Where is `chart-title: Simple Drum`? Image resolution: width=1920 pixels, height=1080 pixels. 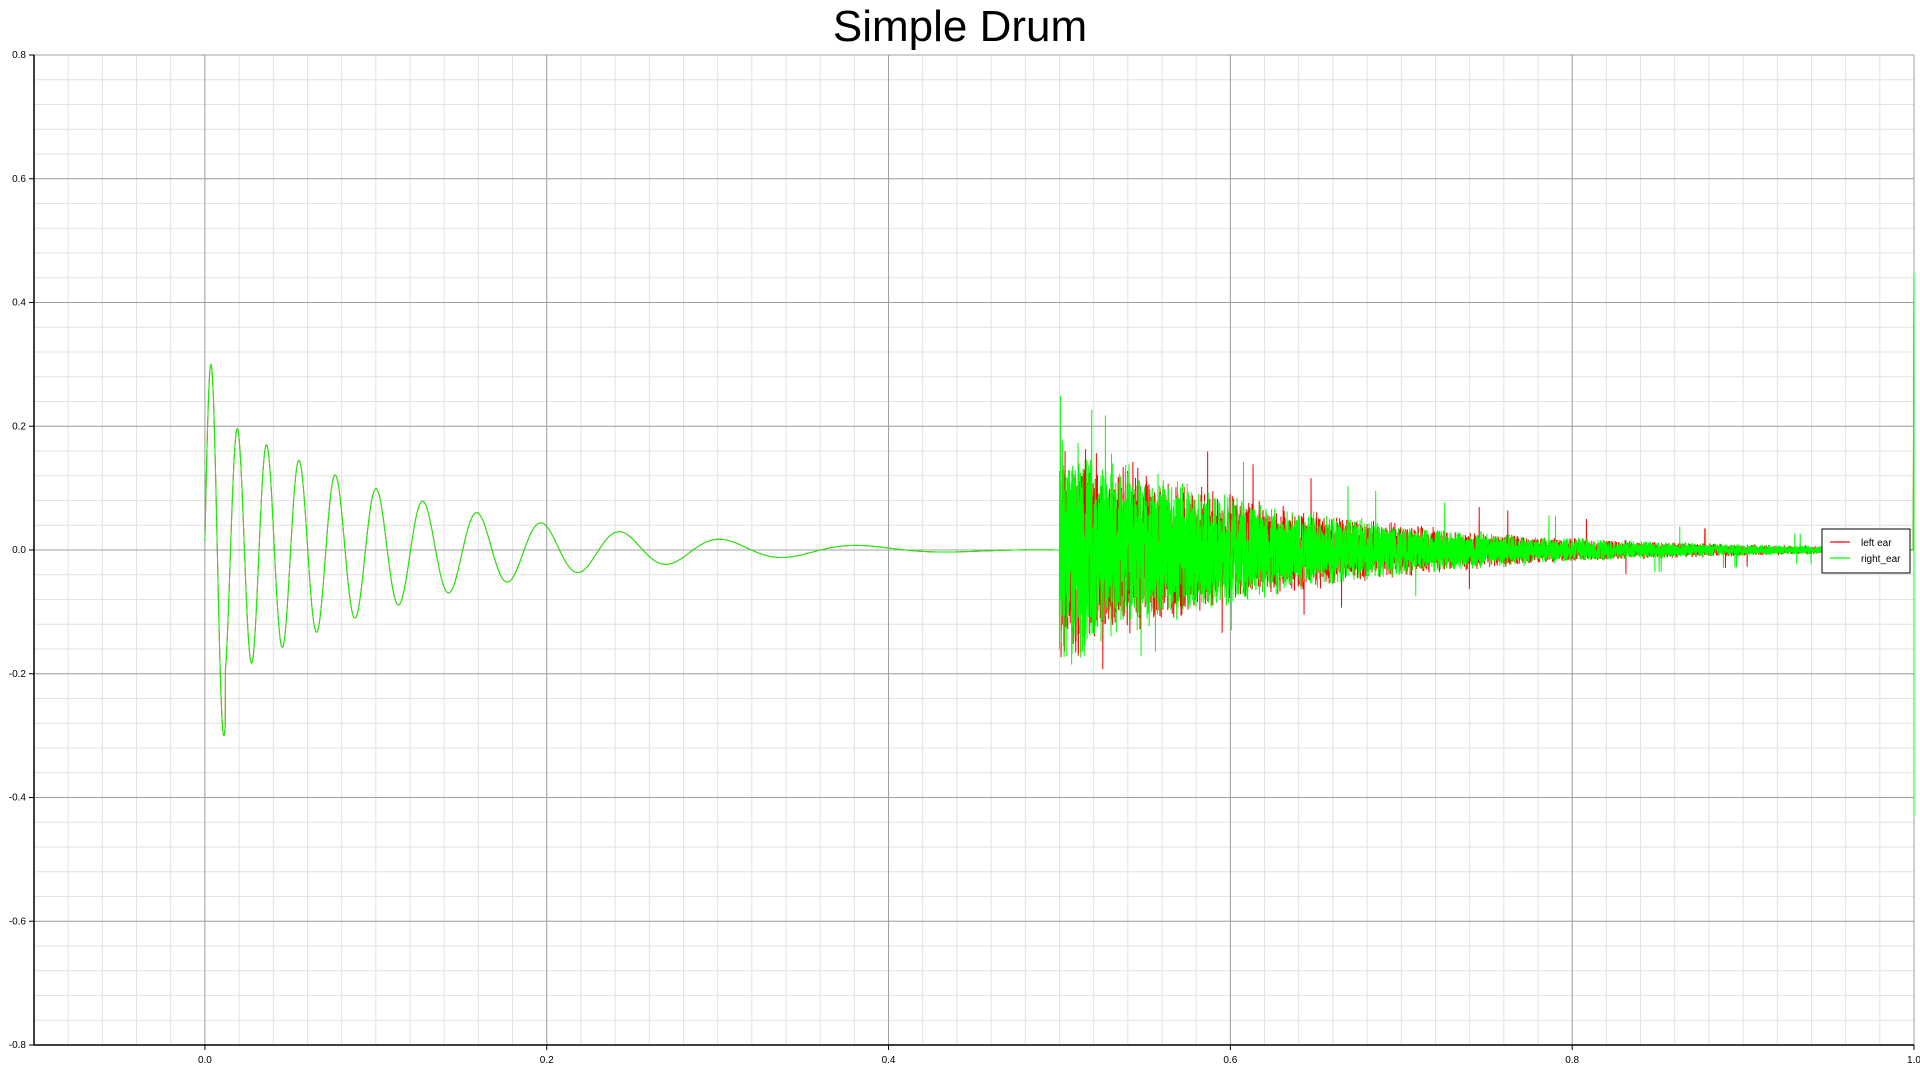 chart-title: Simple Drum is located at coordinates (960, 26).